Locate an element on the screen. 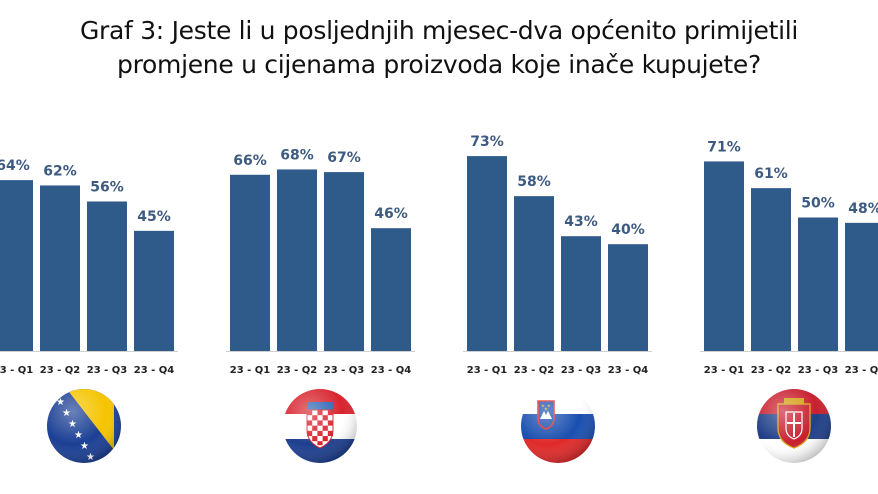  data-label: 61% is located at coordinates (771, 174).